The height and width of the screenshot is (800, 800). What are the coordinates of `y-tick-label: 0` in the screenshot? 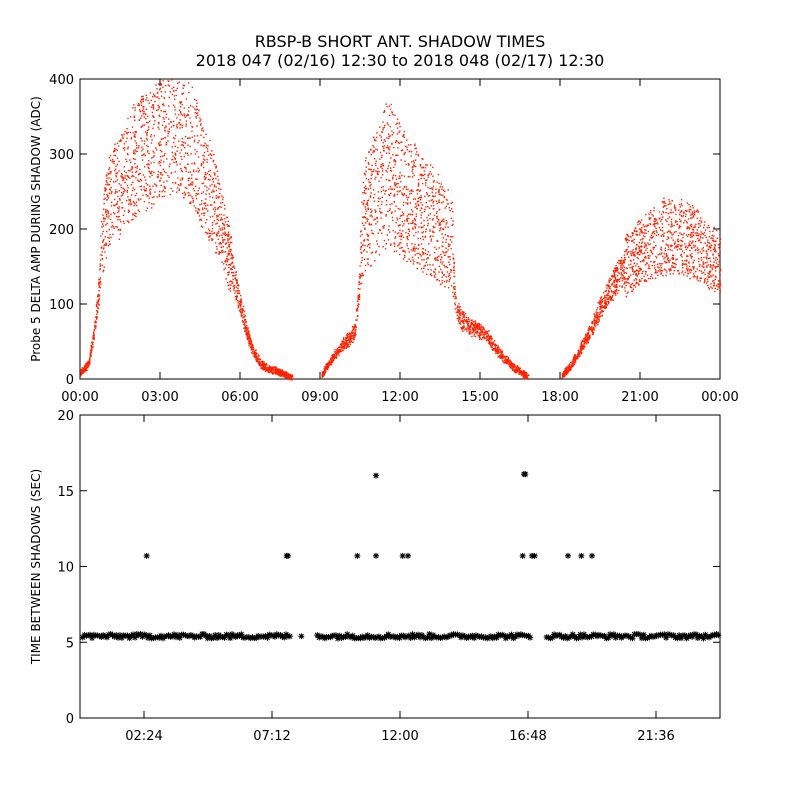 It's located at (70, 380).